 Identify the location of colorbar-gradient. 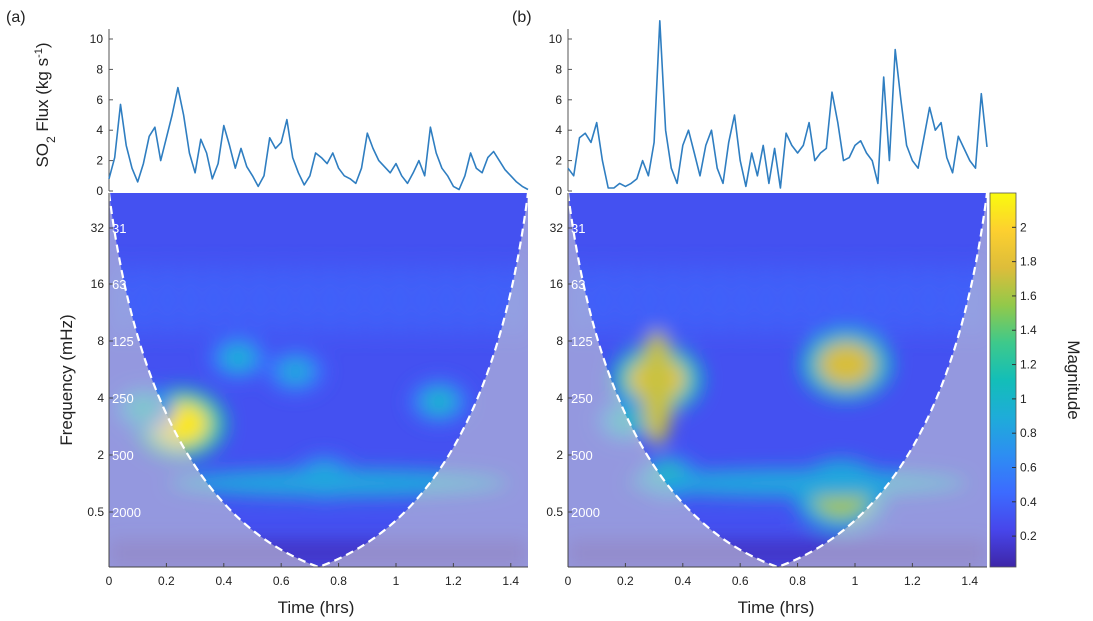
(1003, 380).